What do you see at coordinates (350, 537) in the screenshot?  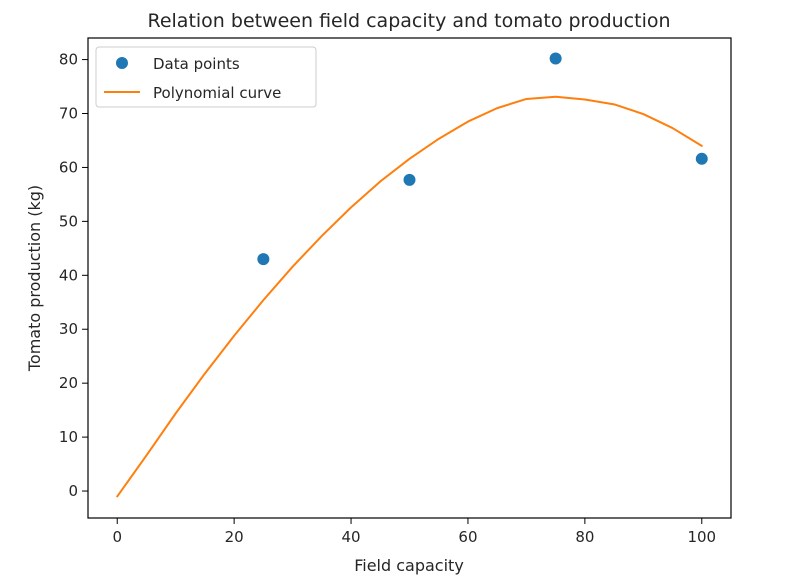 I see `x-tick-label: 40` at bounding box center [350, 537].